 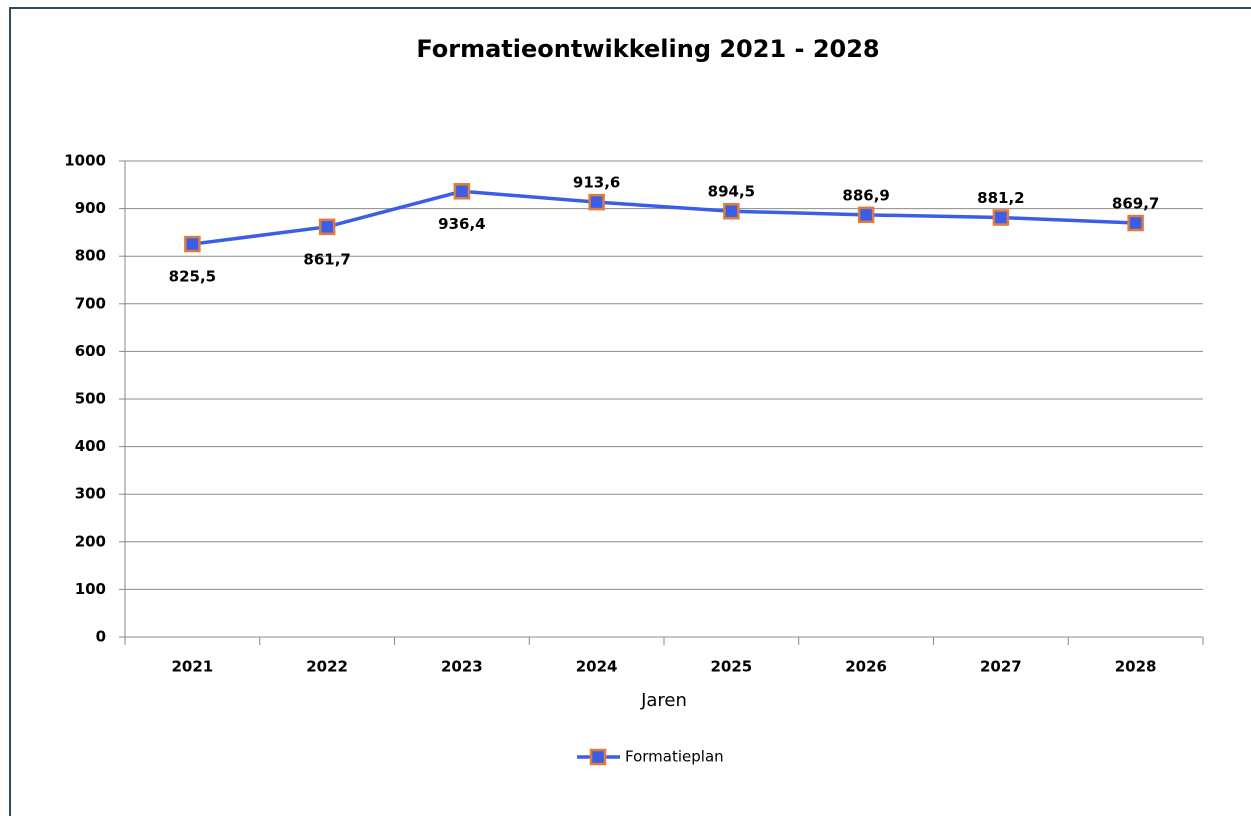 I want to click on y-tick-label: 700, so click(x=90, y=303).